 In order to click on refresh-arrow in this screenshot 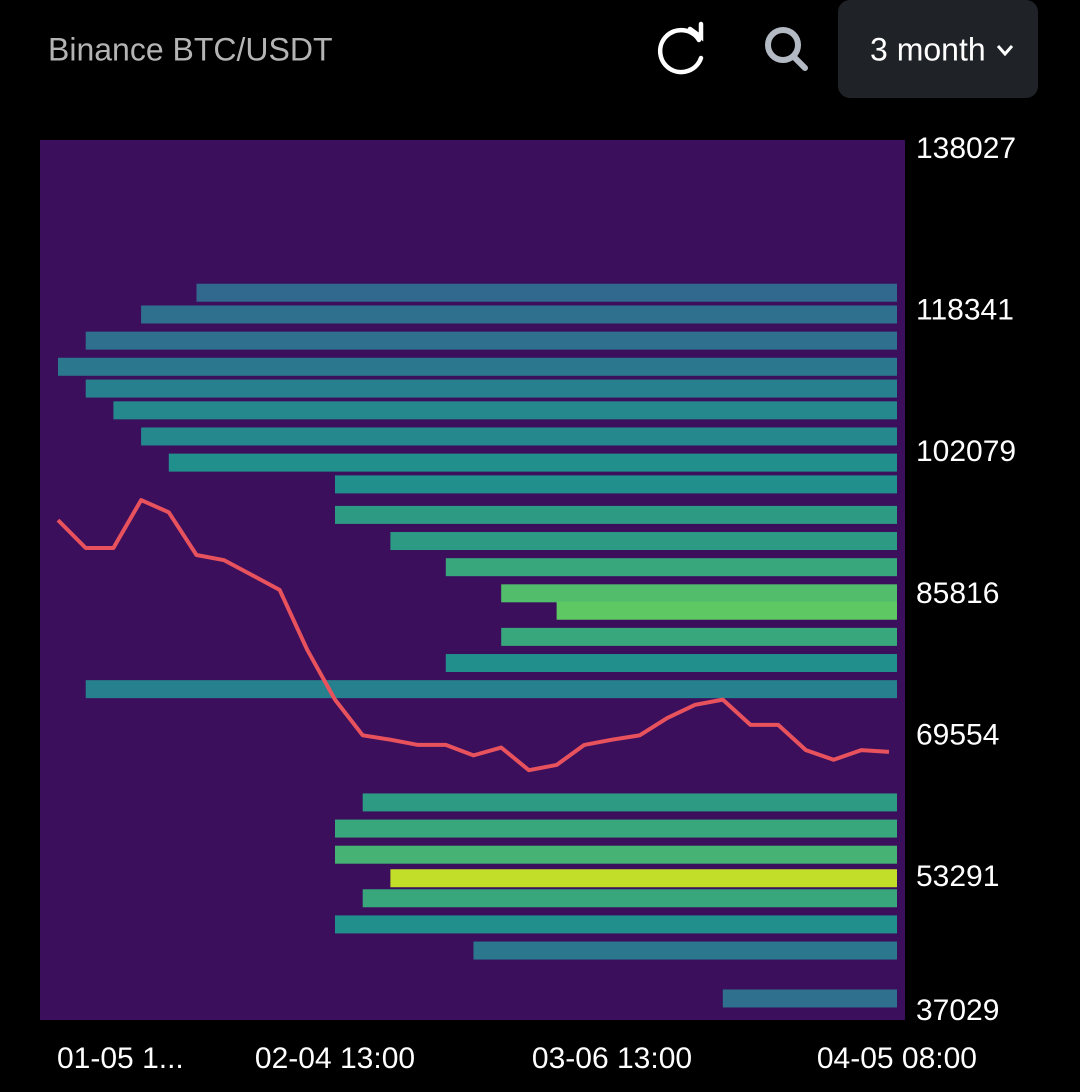, I will do `click(695, 31)`.